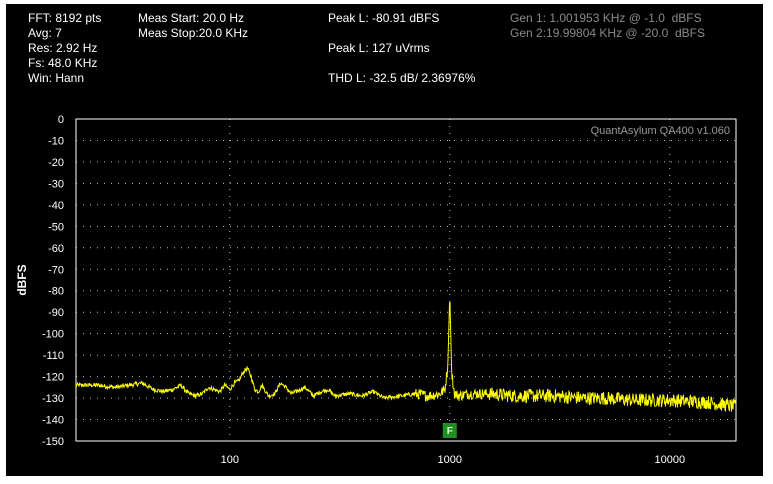 The height and width of the screenshot is (484, 773). I want to click on y-tick-label: -140, so click(53, 421).